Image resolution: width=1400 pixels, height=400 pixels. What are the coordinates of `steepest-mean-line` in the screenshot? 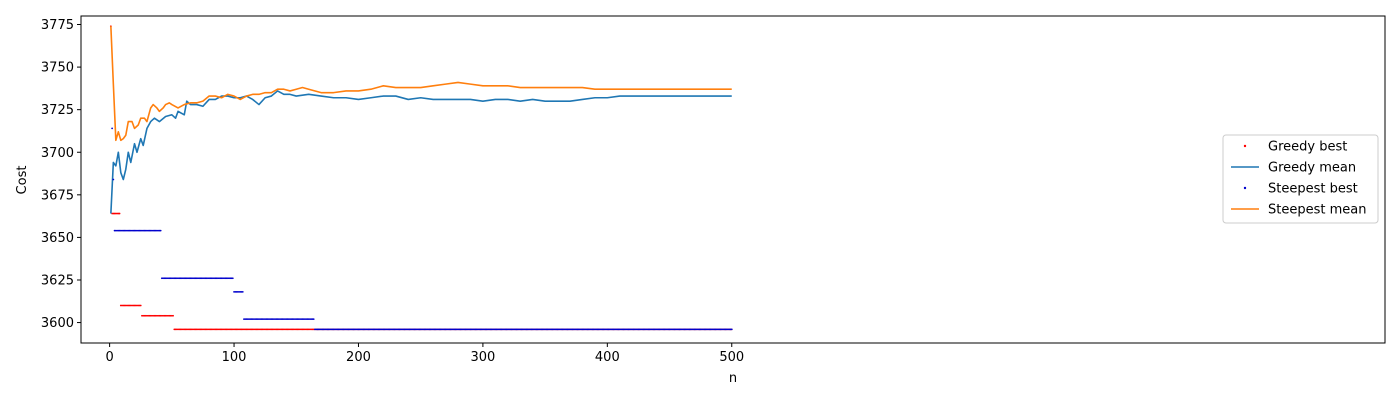 It's located at (421, 84).